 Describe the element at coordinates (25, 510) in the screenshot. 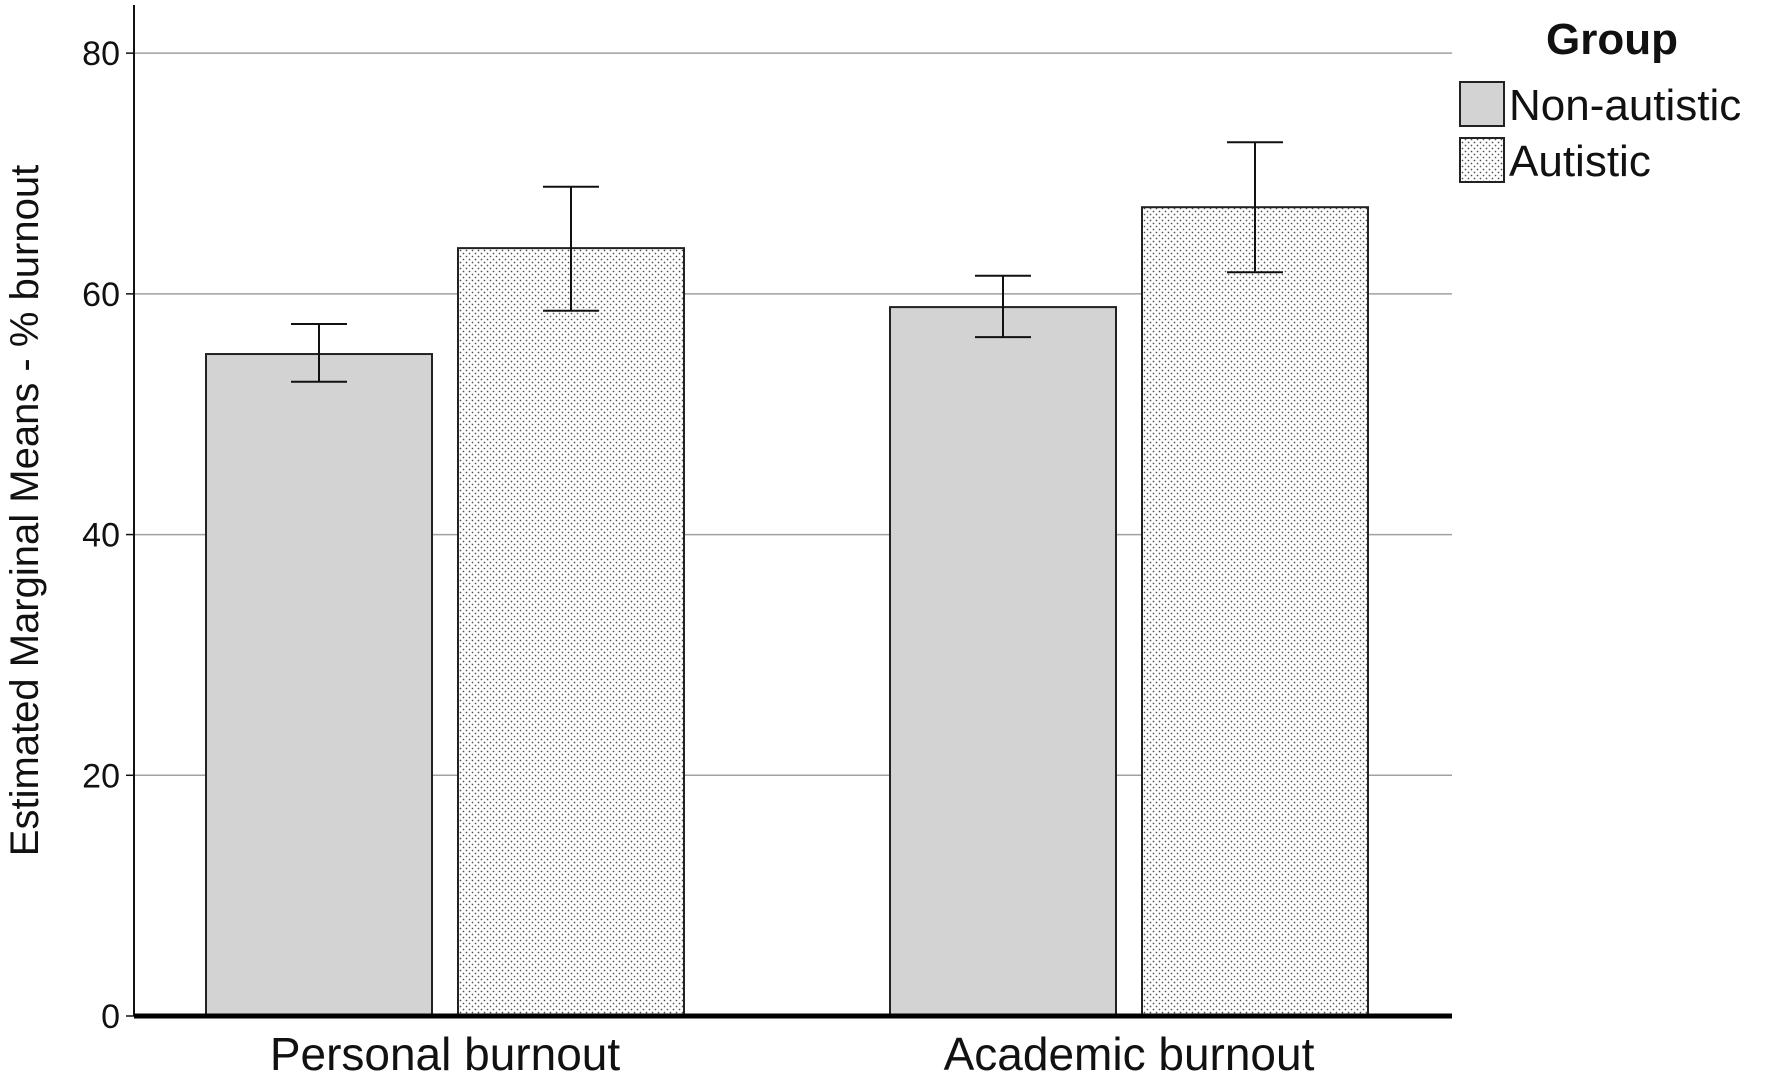

I see `y-axis-title: Estimated Marginal Means - % burnout` at that location.